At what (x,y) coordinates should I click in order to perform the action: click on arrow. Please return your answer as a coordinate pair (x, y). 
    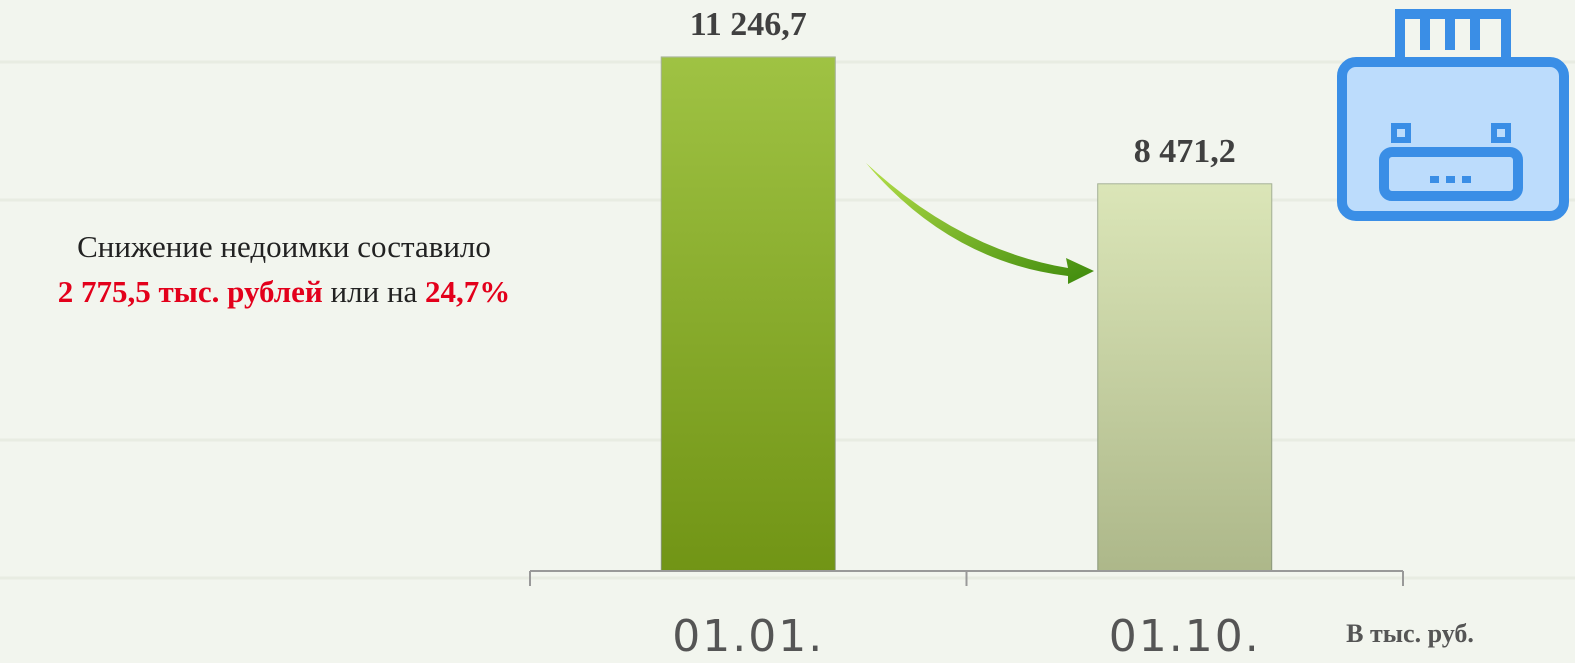
    Looking at the image, I should click on (980, 223).